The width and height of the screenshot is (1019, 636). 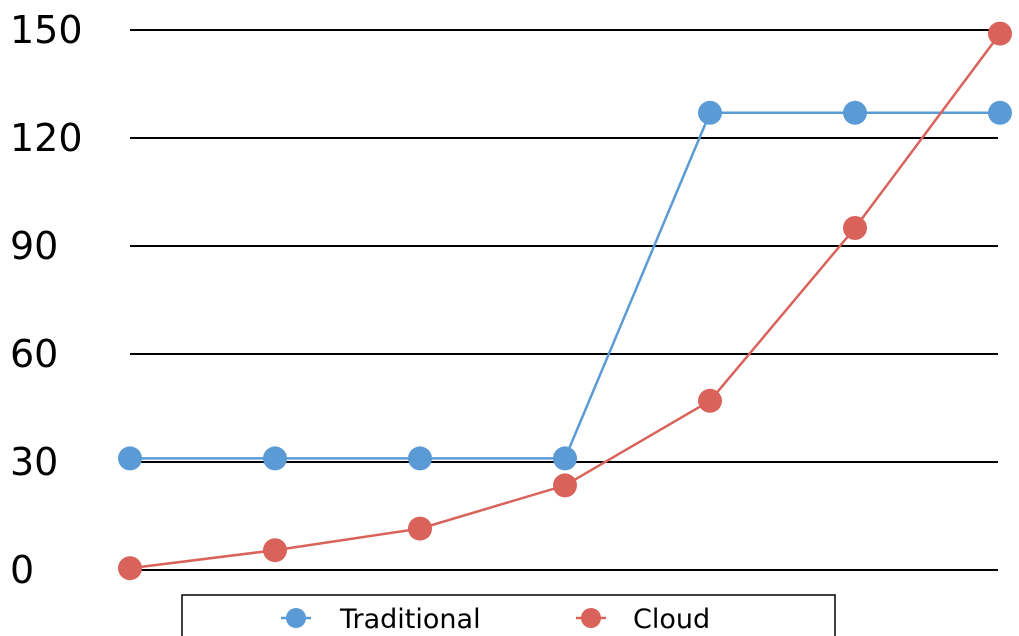 I want to click on y-tick-label-150: 150, so click(x=46, y=30).